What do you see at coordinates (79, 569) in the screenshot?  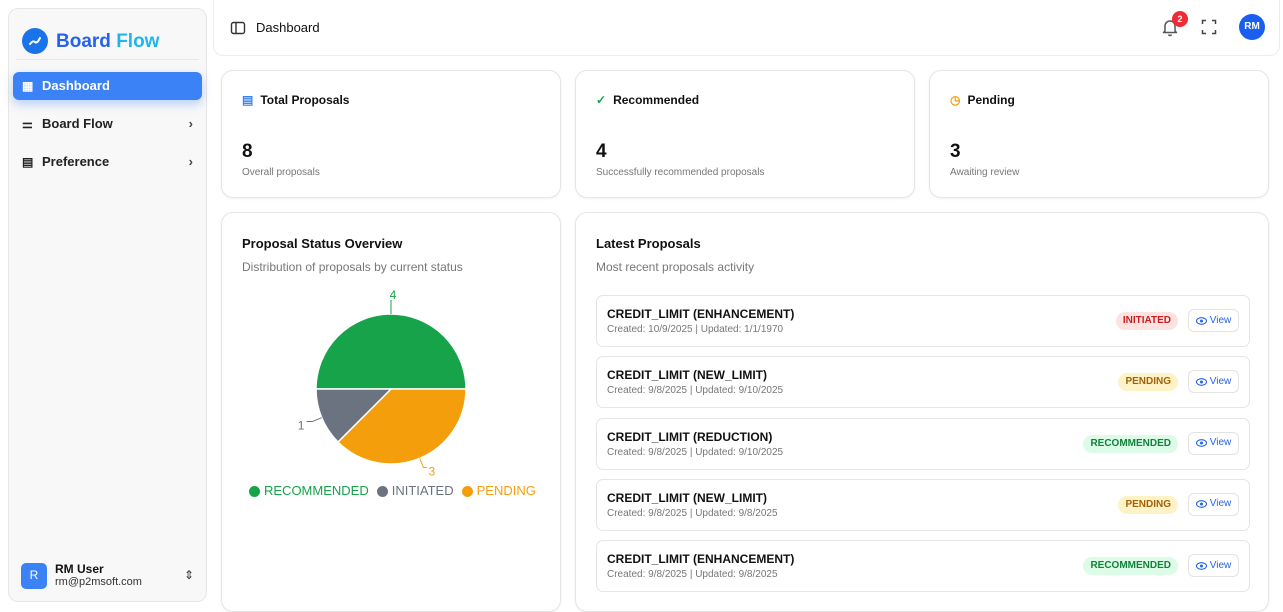 I see `user-name: RM User` at bounding box center [79, 569].